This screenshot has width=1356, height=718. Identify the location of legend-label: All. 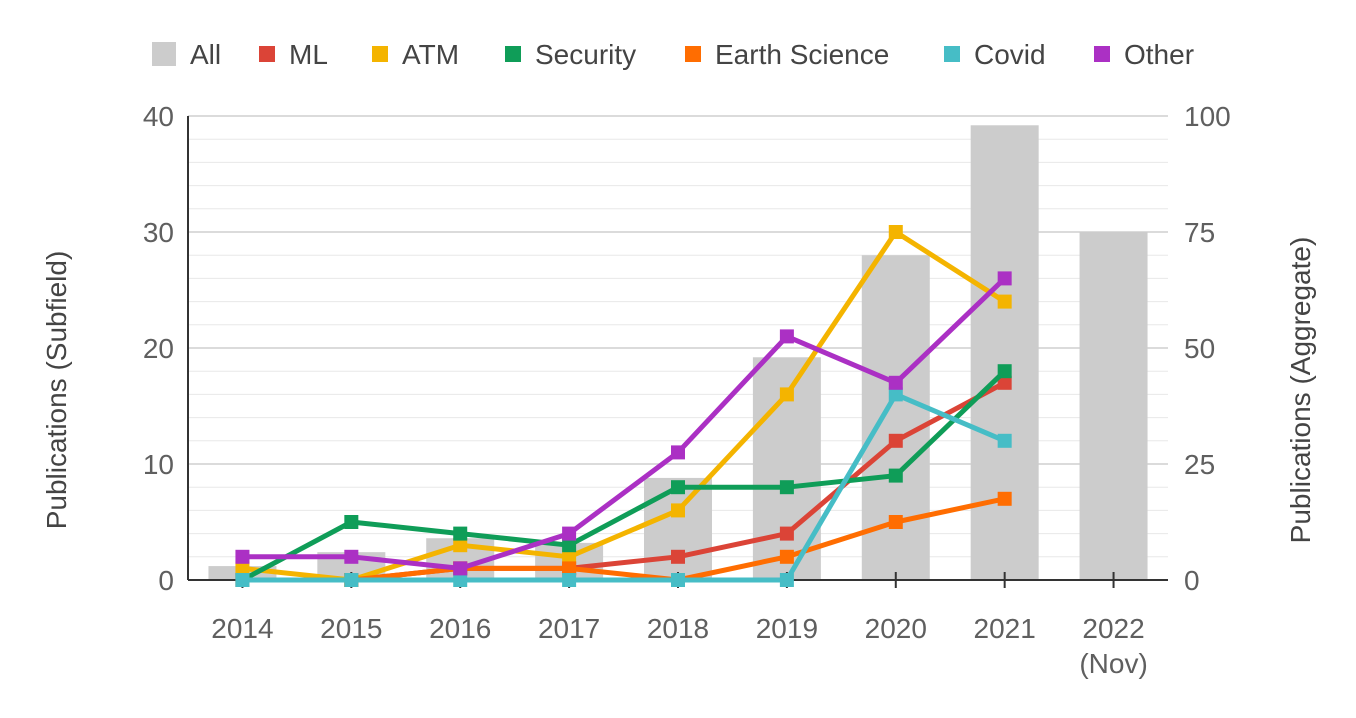
(205, 54).